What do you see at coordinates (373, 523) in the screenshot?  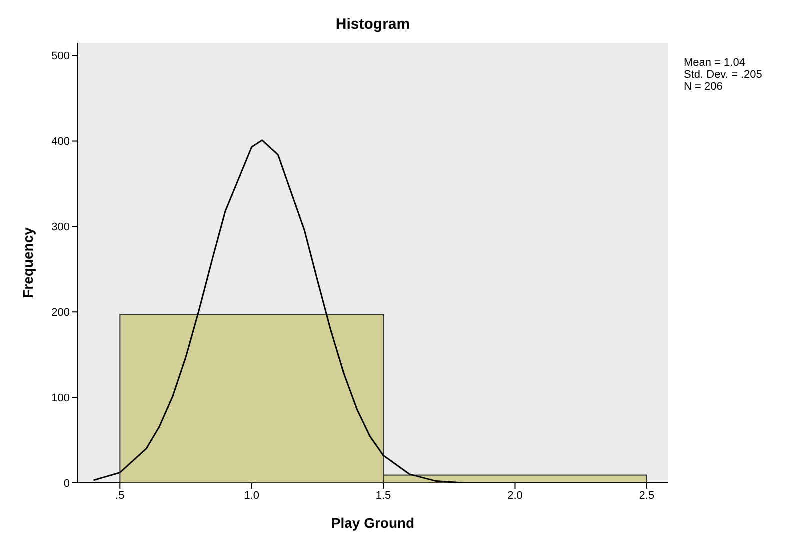 I see `x-axis-title: Play Ground` at bounding box center [373, 523].